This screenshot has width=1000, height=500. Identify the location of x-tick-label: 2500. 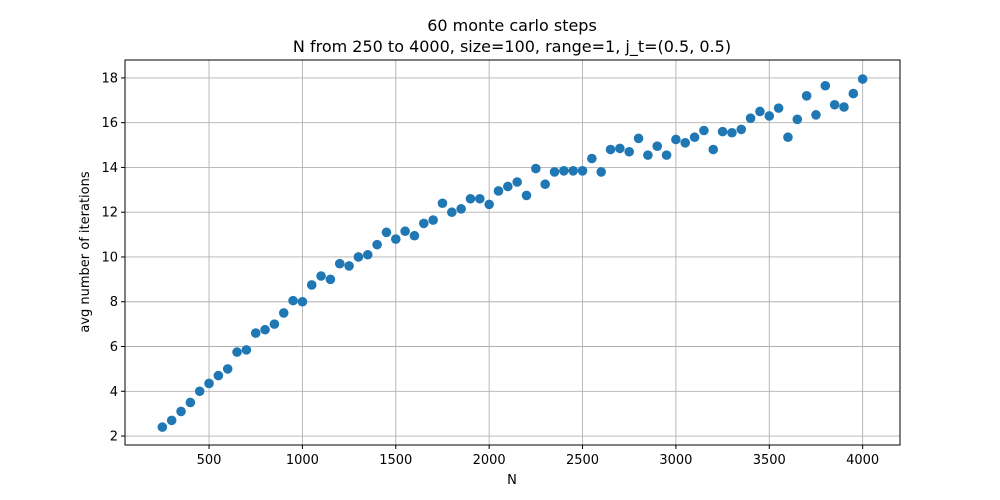
(582, 460).